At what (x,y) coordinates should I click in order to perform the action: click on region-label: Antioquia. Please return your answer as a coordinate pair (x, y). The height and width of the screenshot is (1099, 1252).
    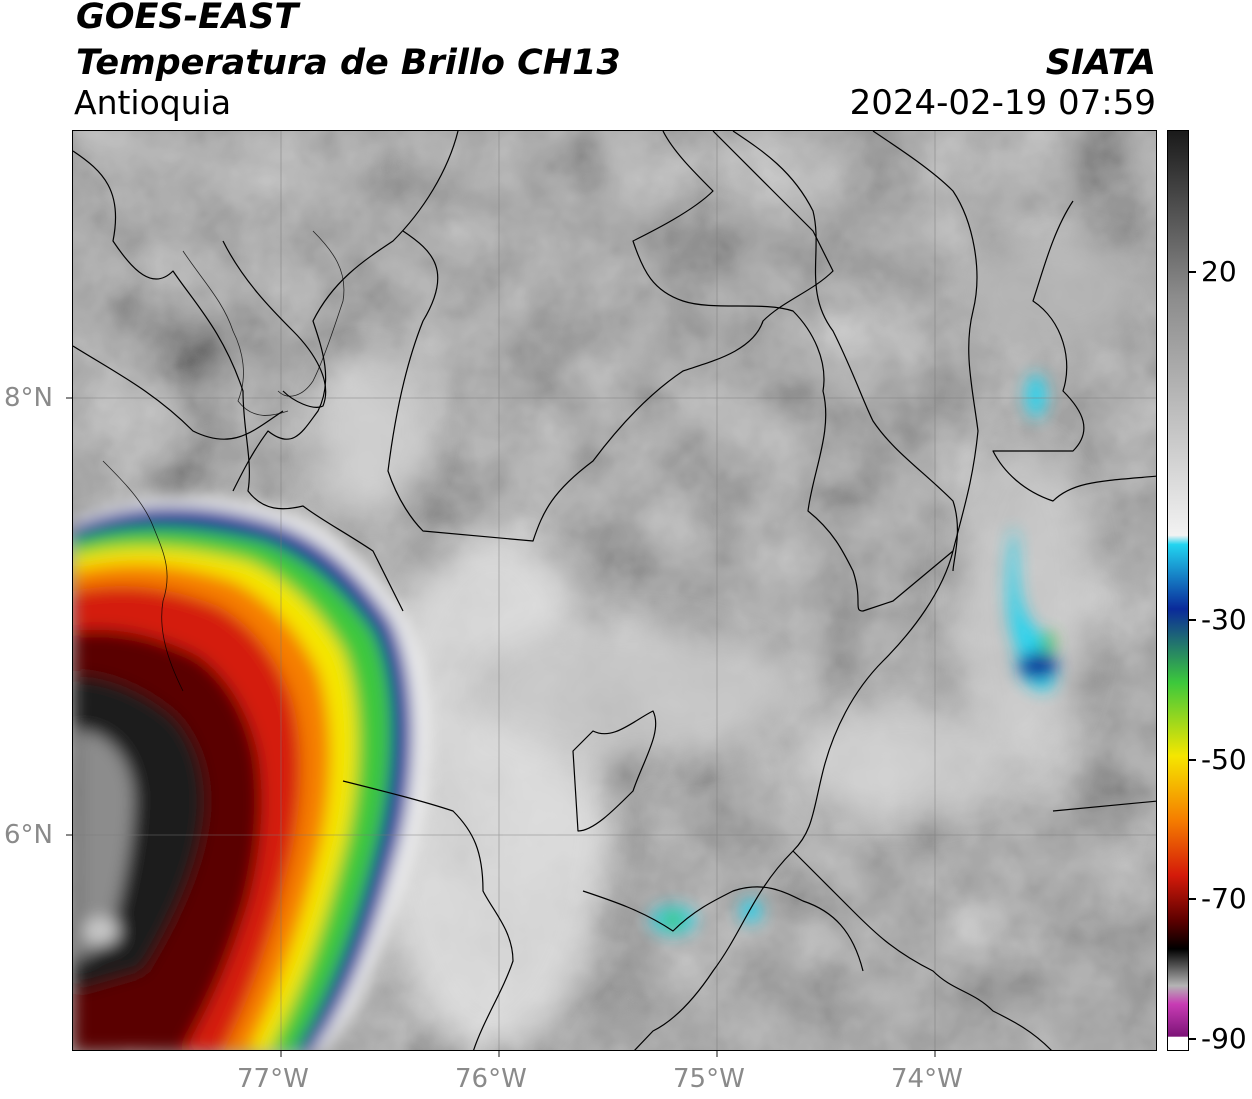
    Looking at the image, I should click on (153, 102).